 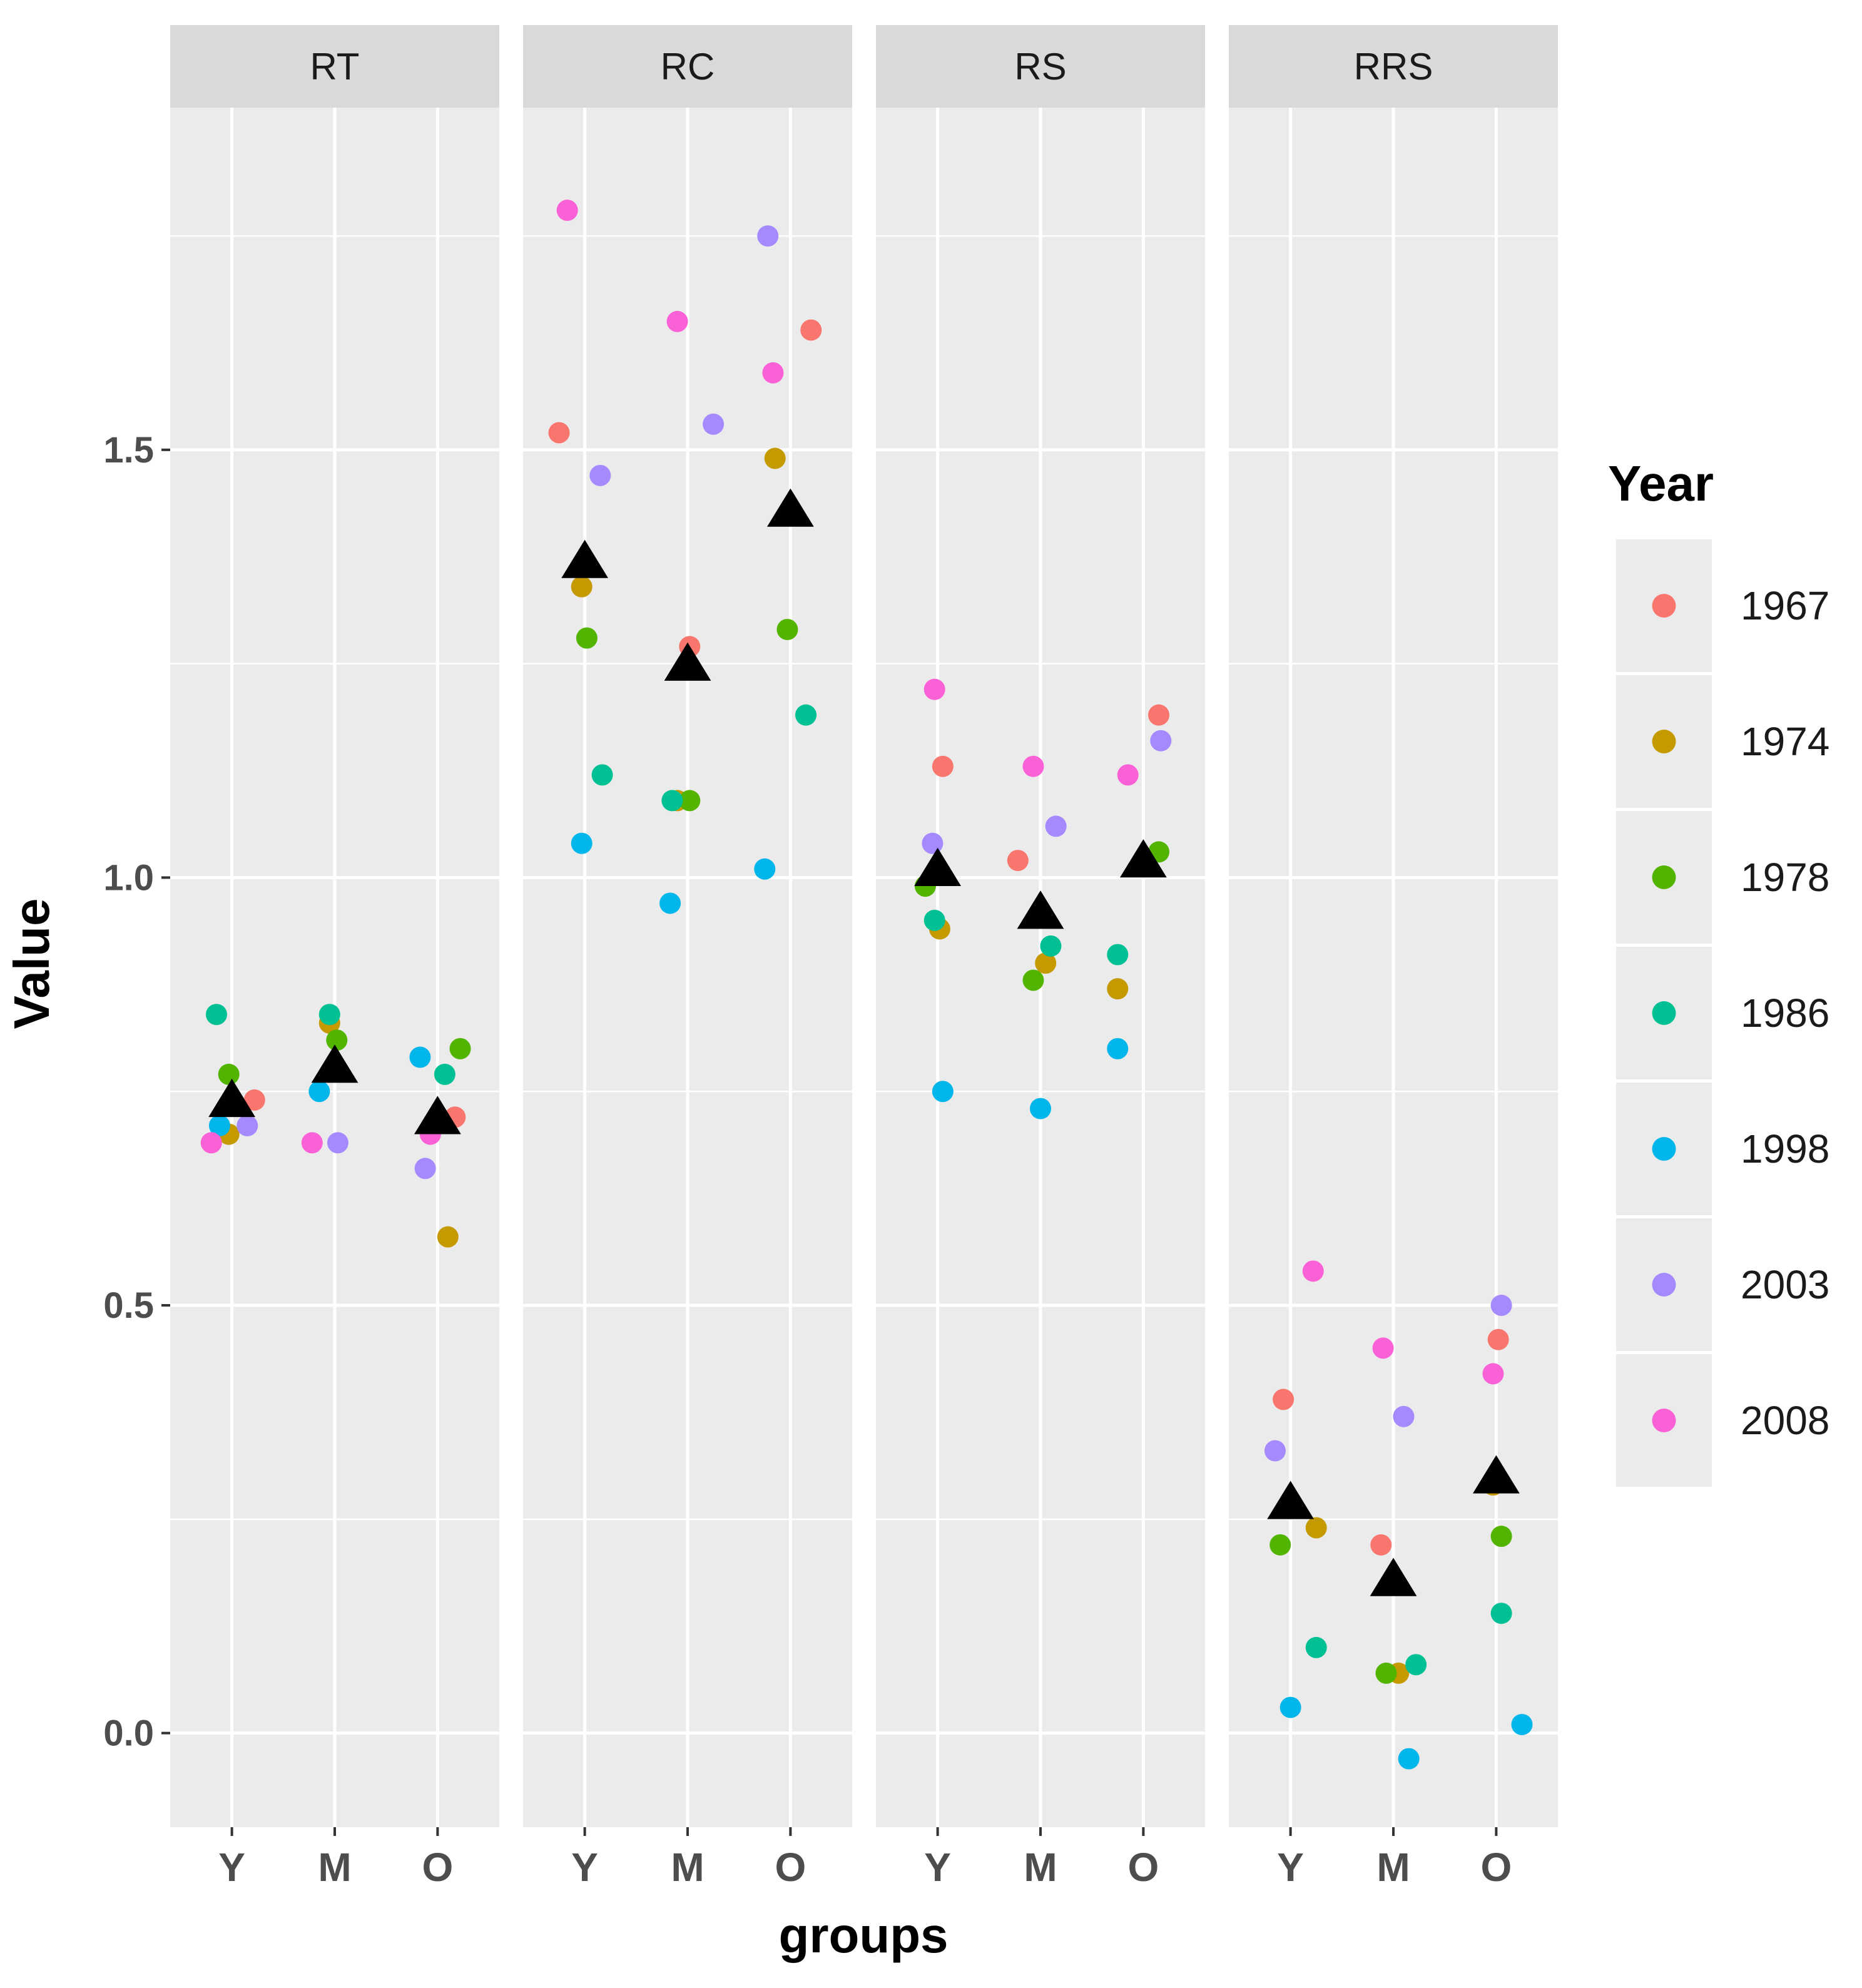 I want to click on legend-label: 1967, so click(x=1785, y=605).